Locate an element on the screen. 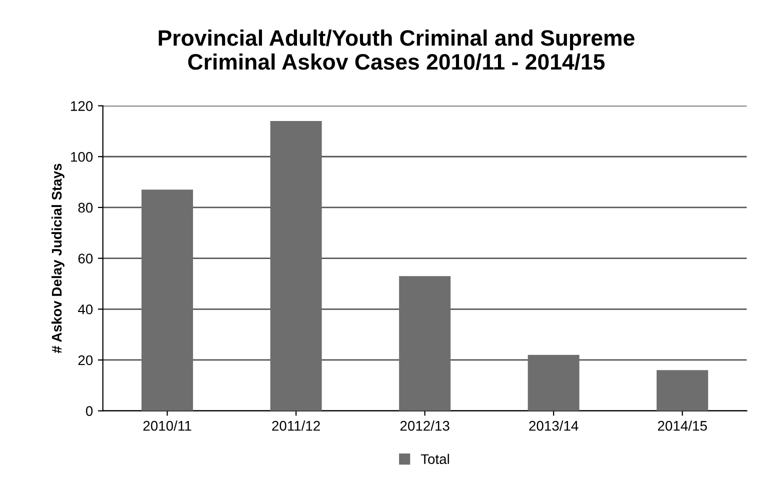 The height and width of the screenshot is (492, 762). y-tick-label: 80 is located at coordinates (85, 207).